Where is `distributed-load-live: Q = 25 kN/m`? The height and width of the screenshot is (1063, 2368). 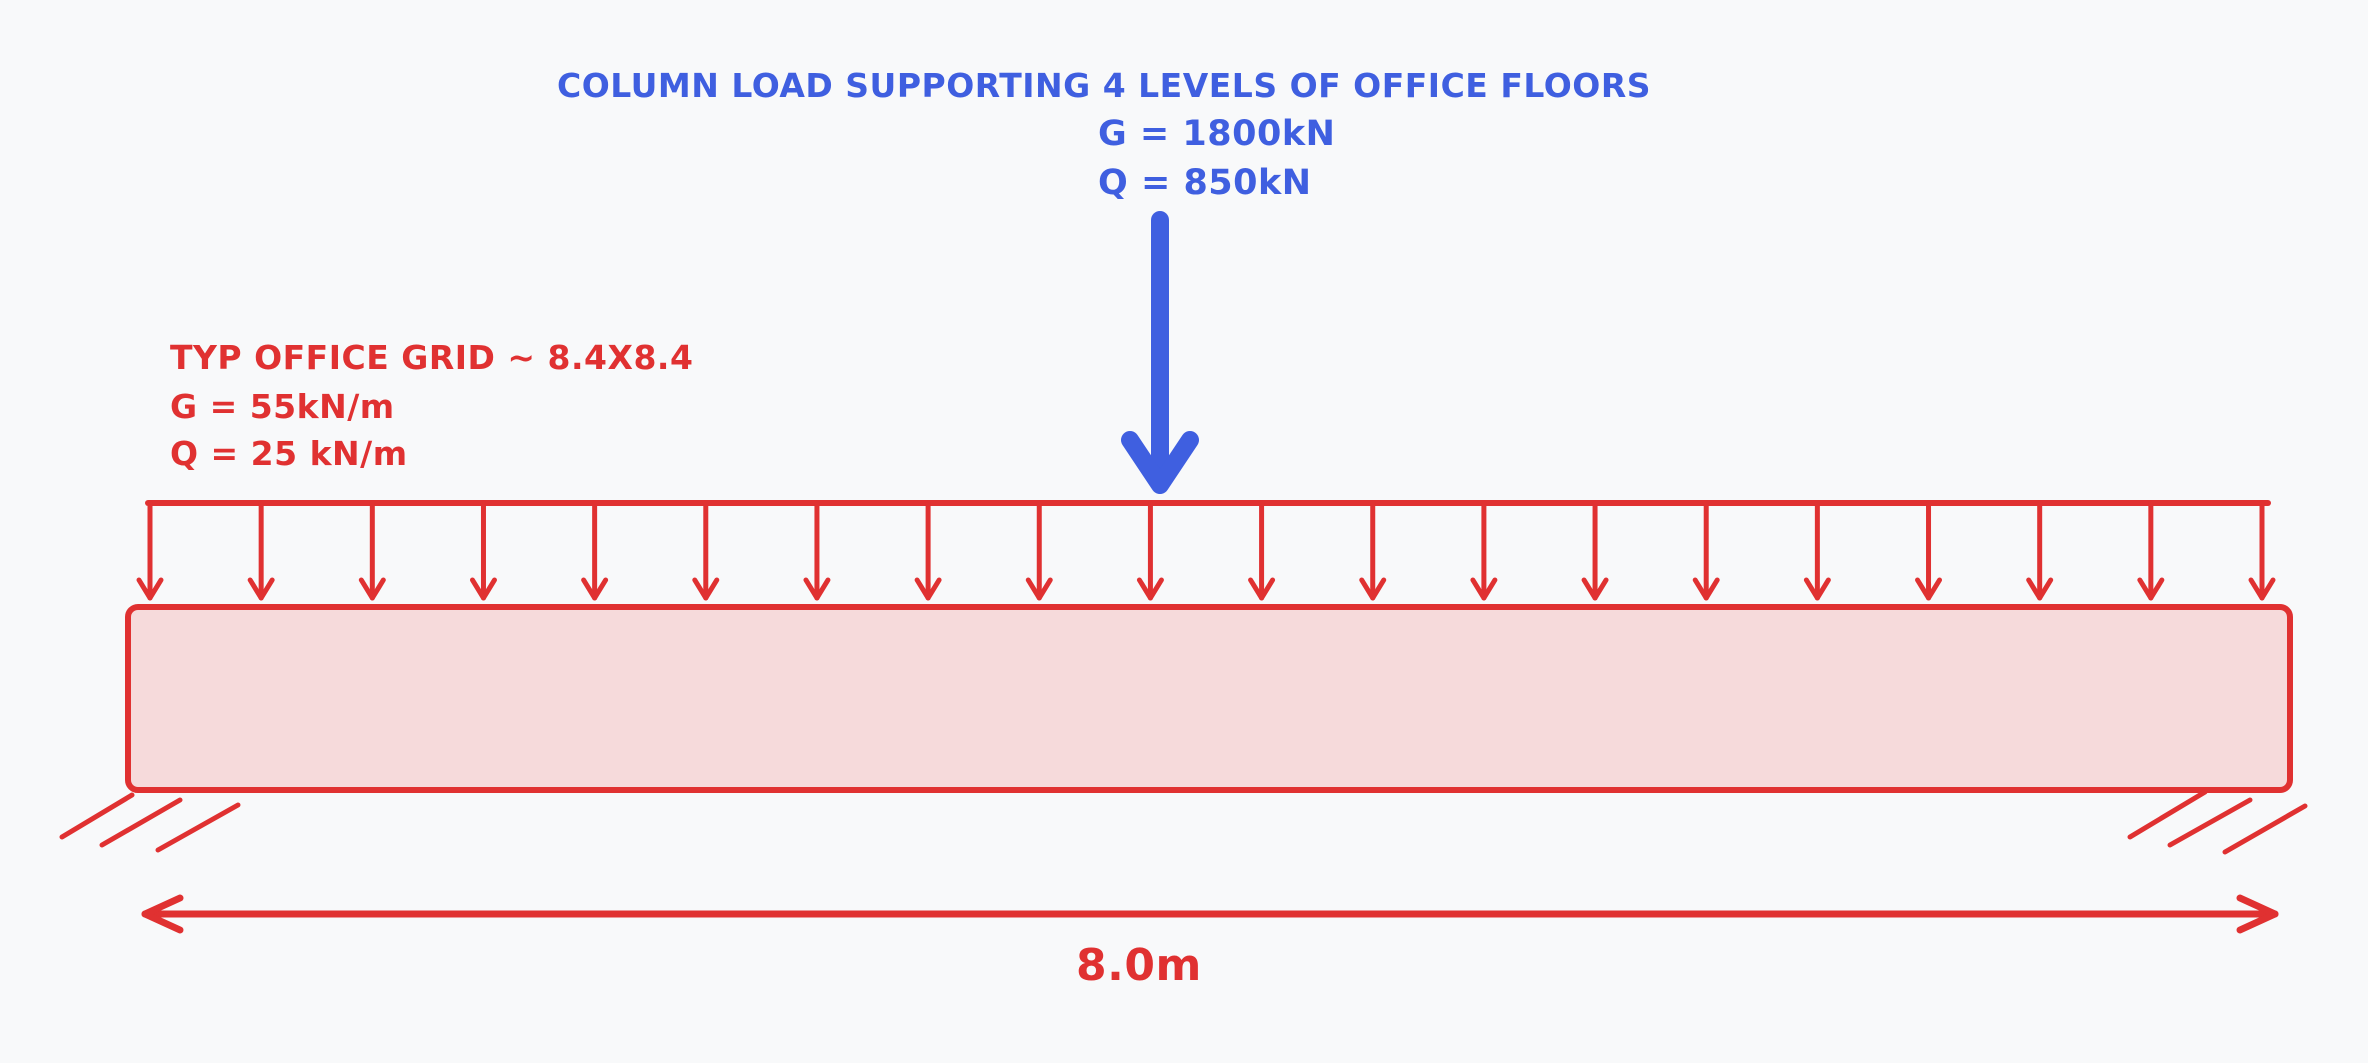
distributed-load-live: Q = 25 kN/m is located at coordinates (289, 453).